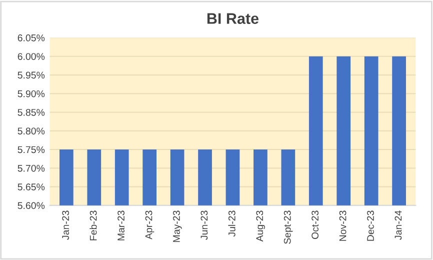 The image size is (433, 260). Describe the element at coordinates (66, 225) in the screenshot. I see `x-tick-label: Jan-23` at that location.